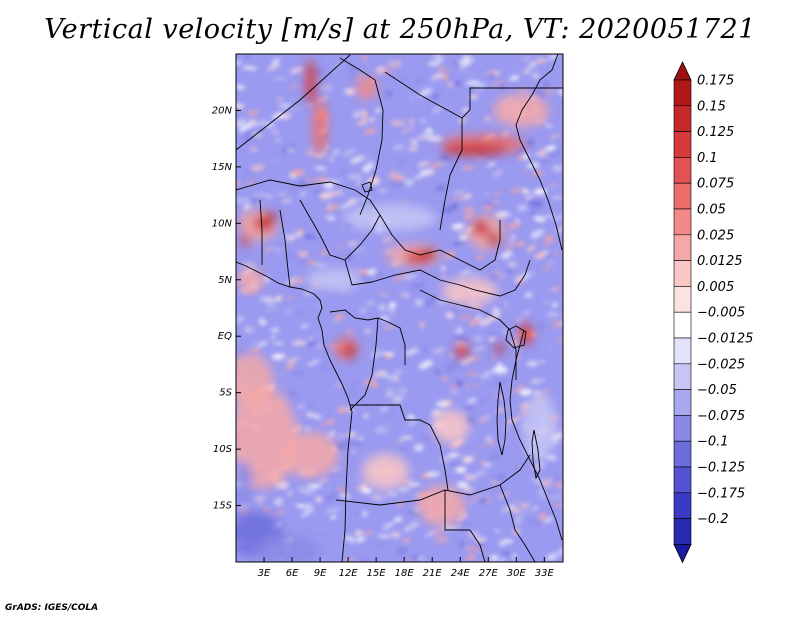  What do you see at coordinates (222, 167) in the screenshot?
I see `lat-tick-label: 15N` at bounding box center [222, 167].